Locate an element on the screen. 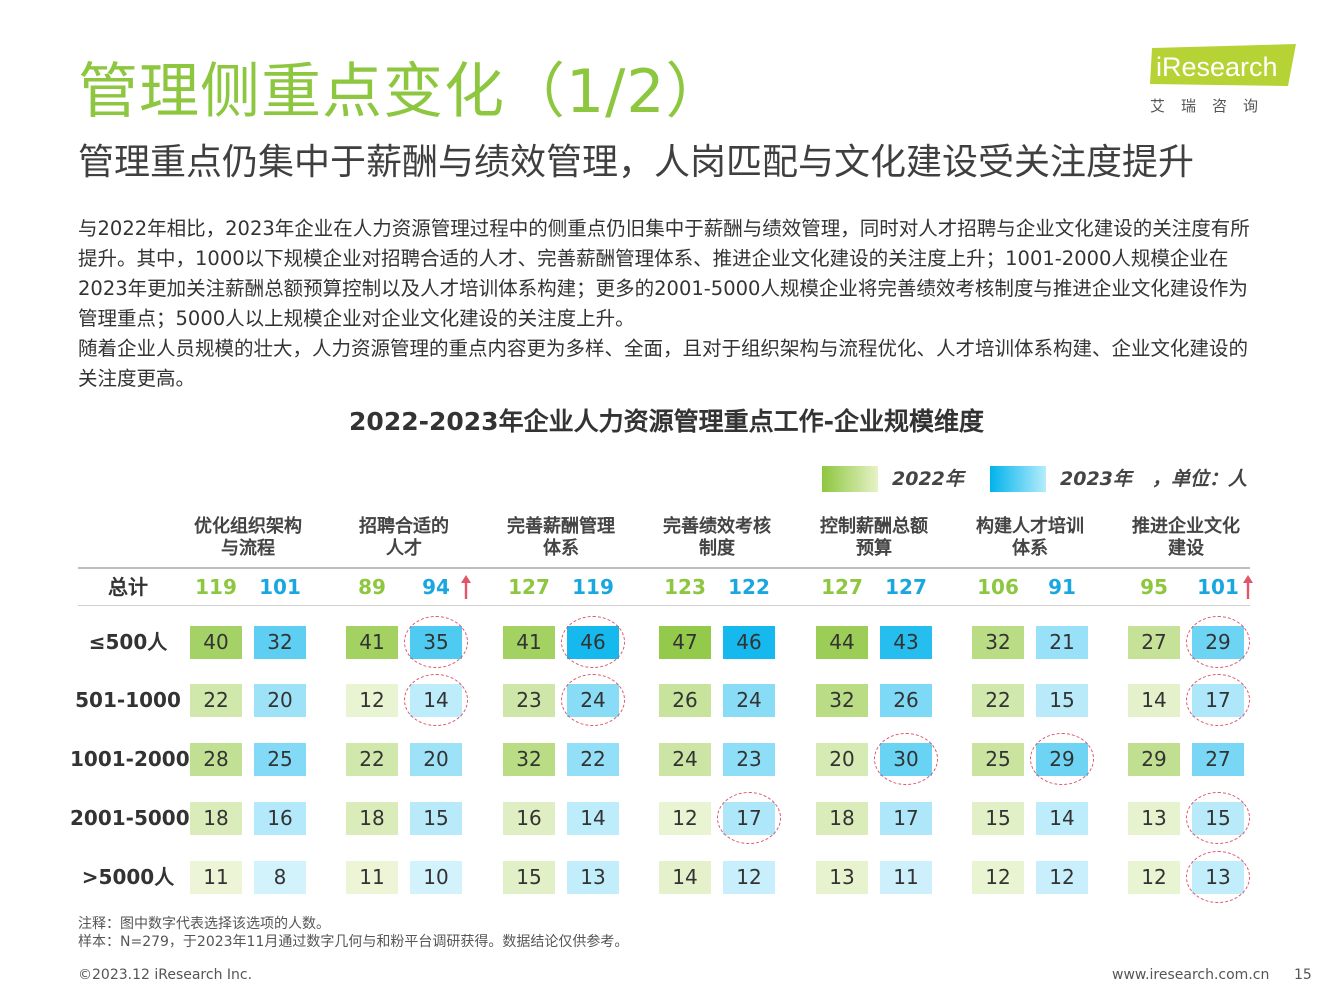 This screenshot has height=1000, width=1333. cell-2022: 23 is located at coordinates (529, 700).